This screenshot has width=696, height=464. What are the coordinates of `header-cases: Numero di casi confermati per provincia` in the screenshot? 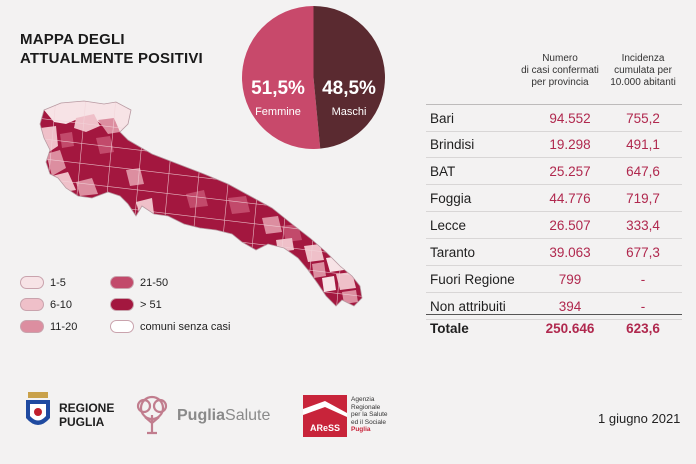 It's located at (560, 71).